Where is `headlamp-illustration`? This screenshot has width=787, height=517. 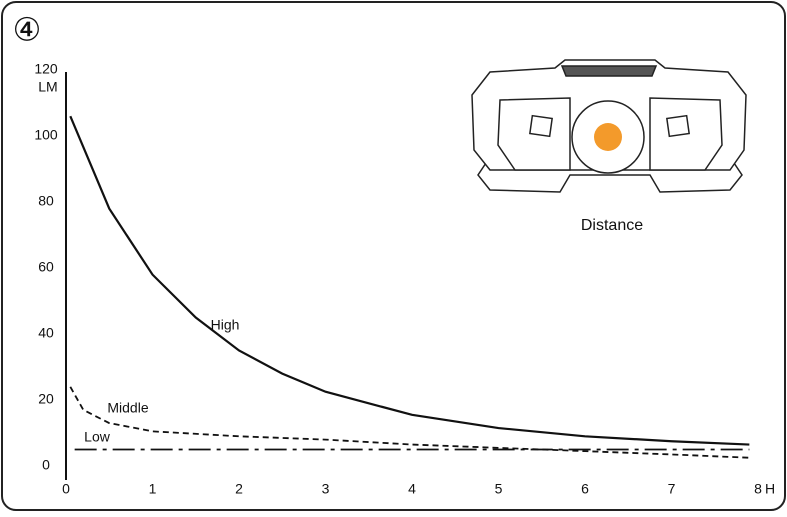 headlamp-illustration is located at coordinates (609, 126).